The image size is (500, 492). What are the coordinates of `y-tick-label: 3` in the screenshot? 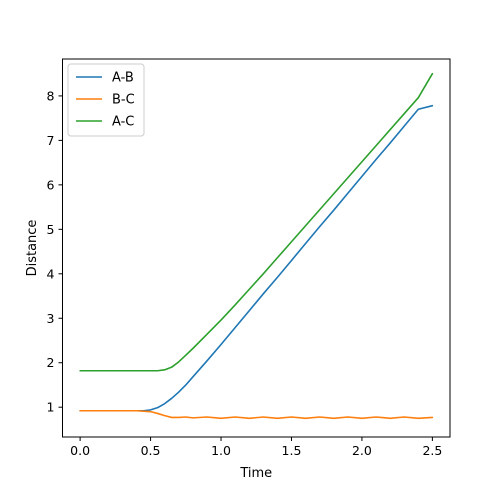 It's located at (51, 318).